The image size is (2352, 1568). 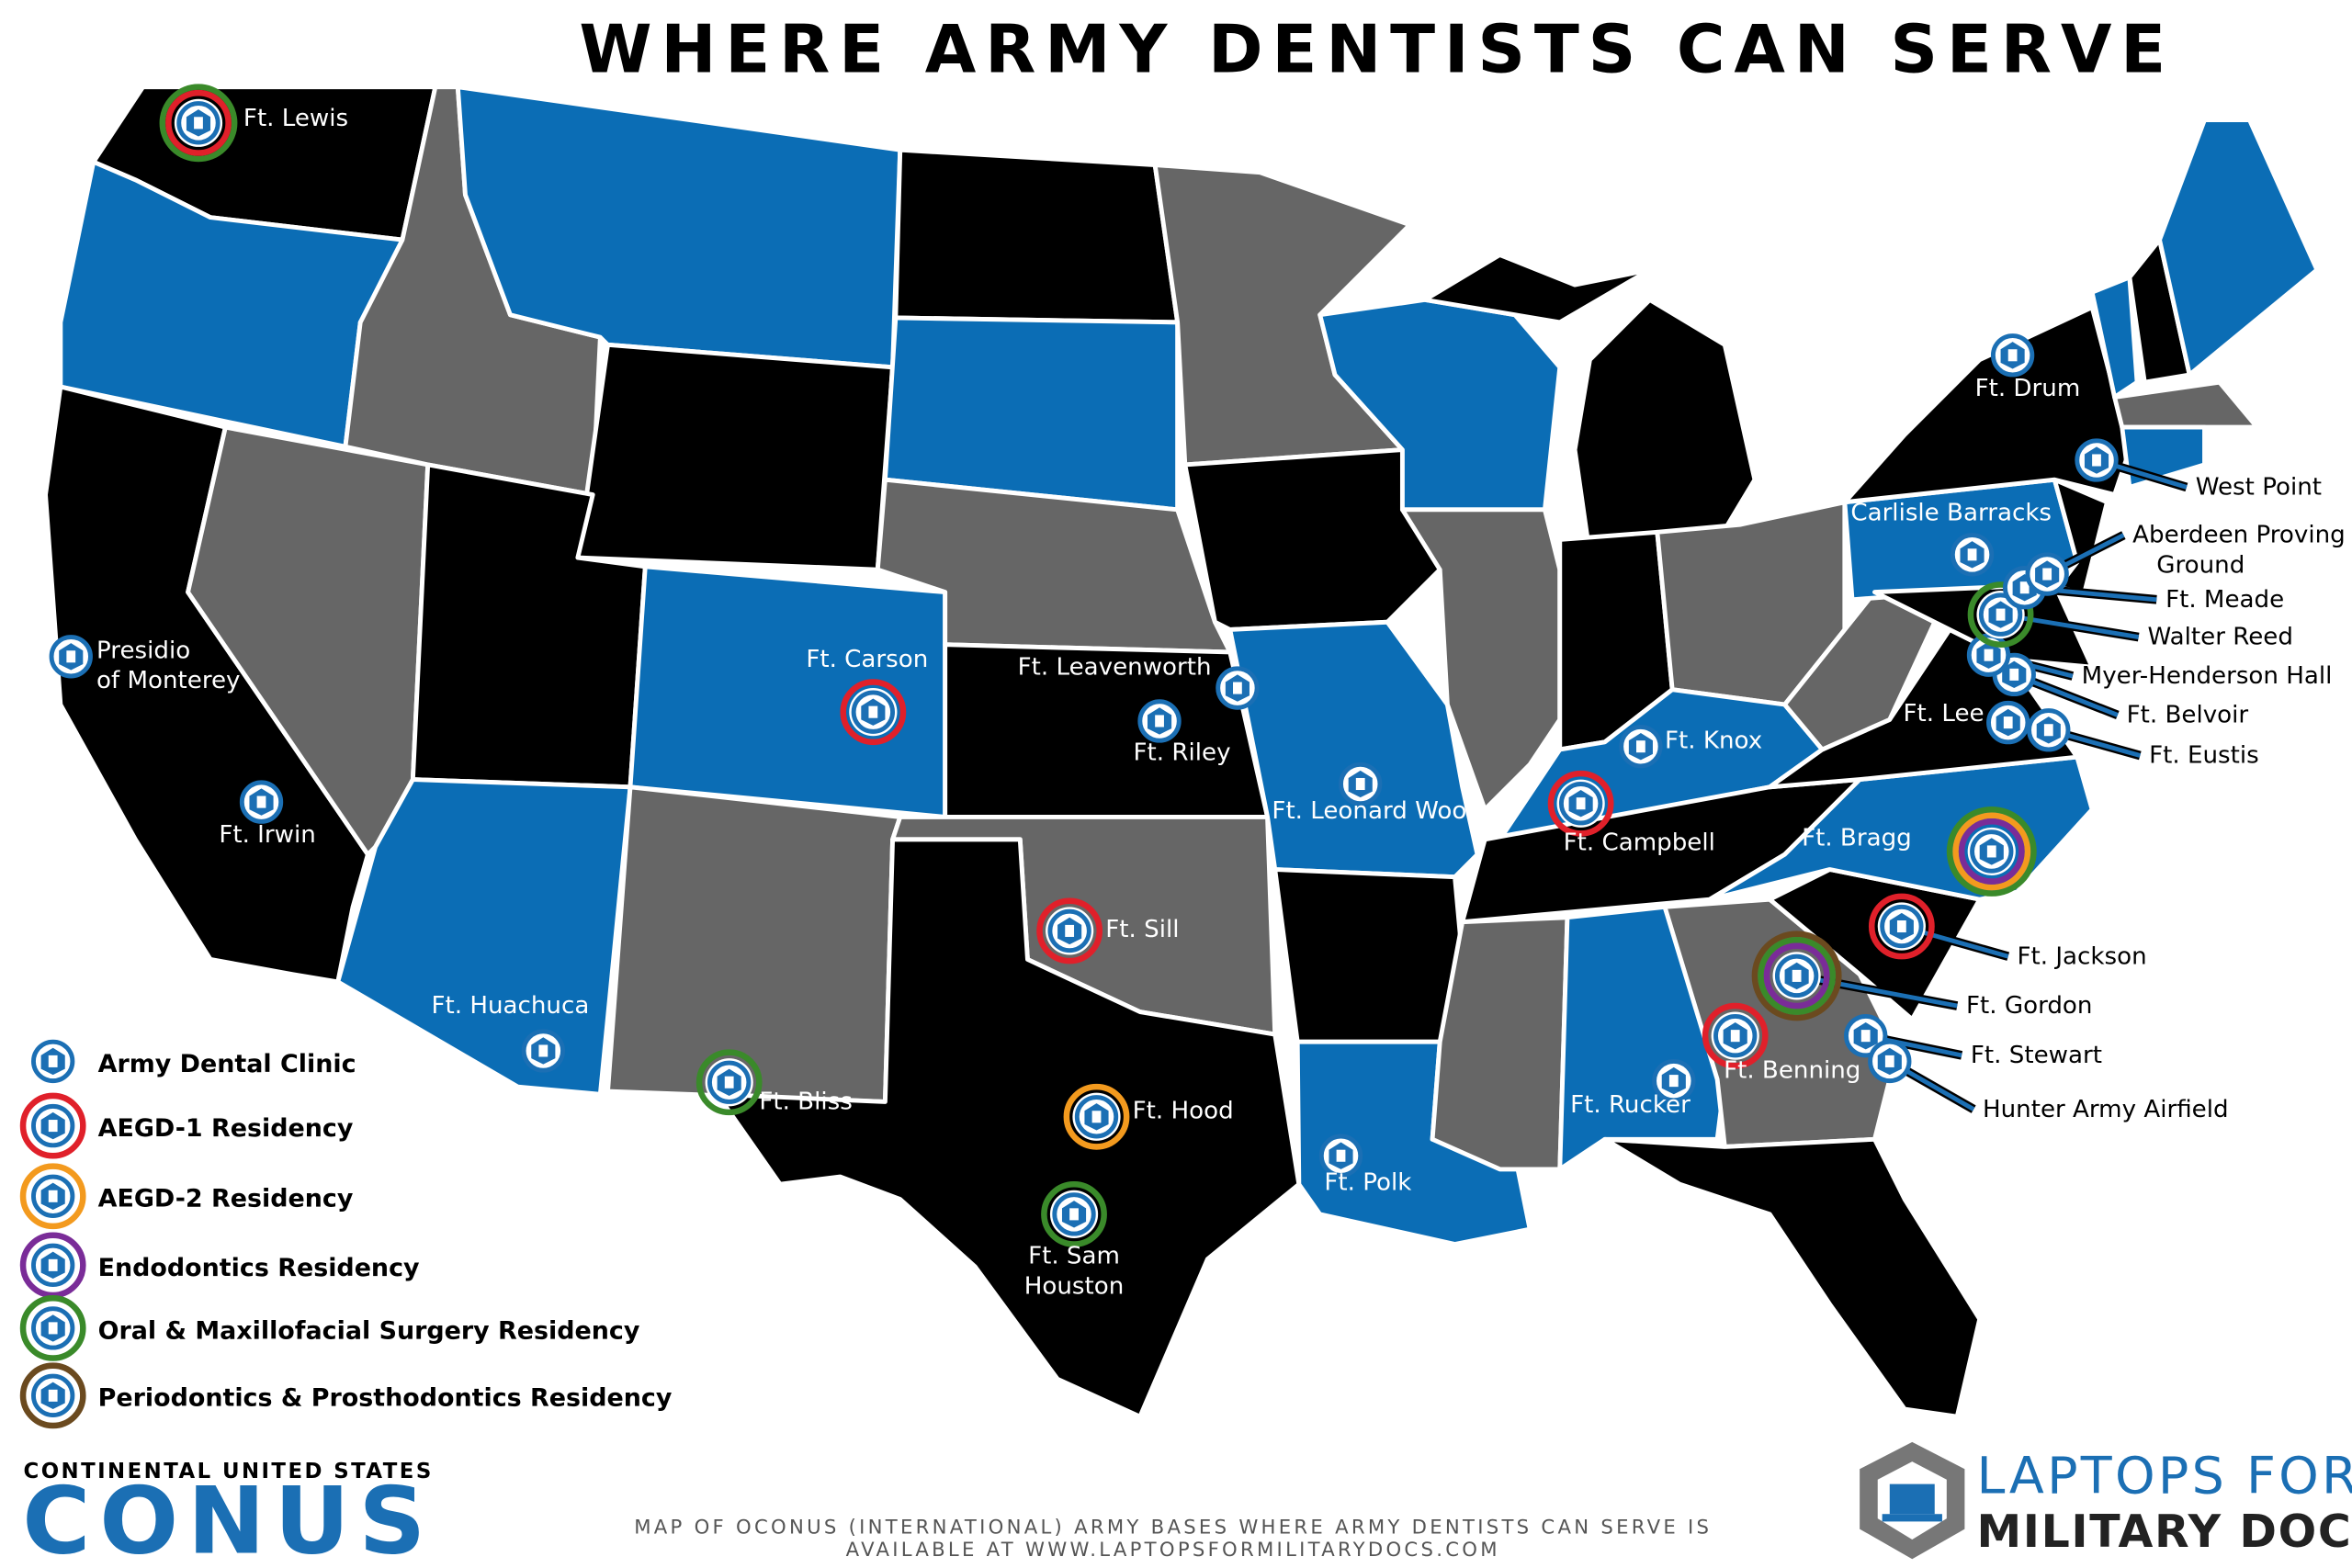 What do you see at coordinates (228, 1518) in the screenshot?
I see `region-code: CONUS` at bounding box center [228, 1518].